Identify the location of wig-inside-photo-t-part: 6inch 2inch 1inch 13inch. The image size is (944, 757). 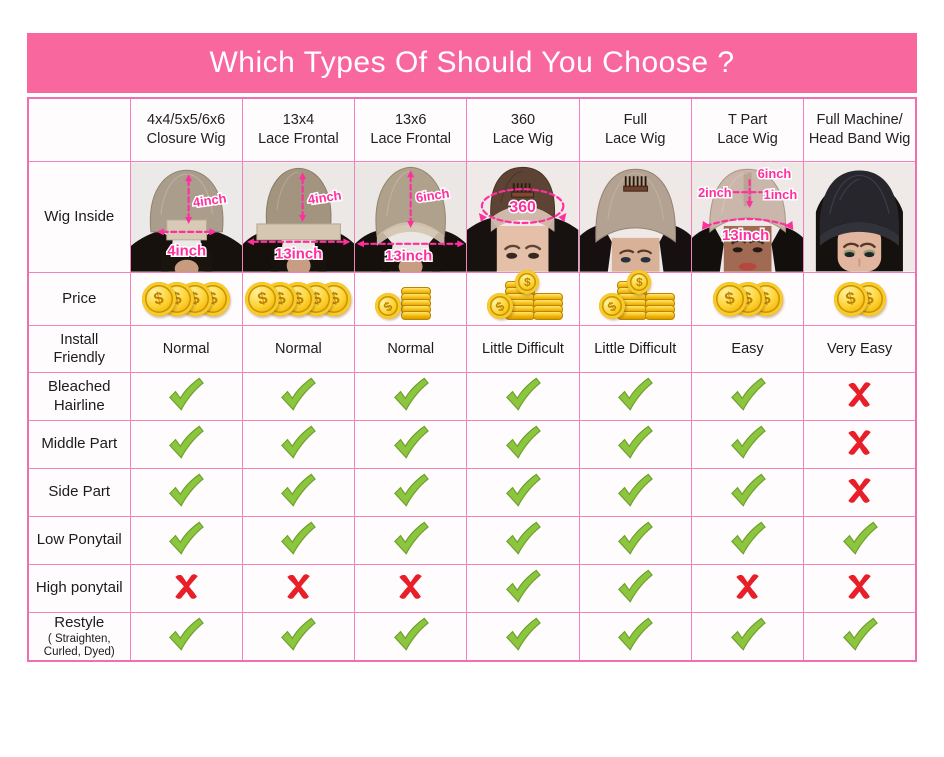
(747, 217).